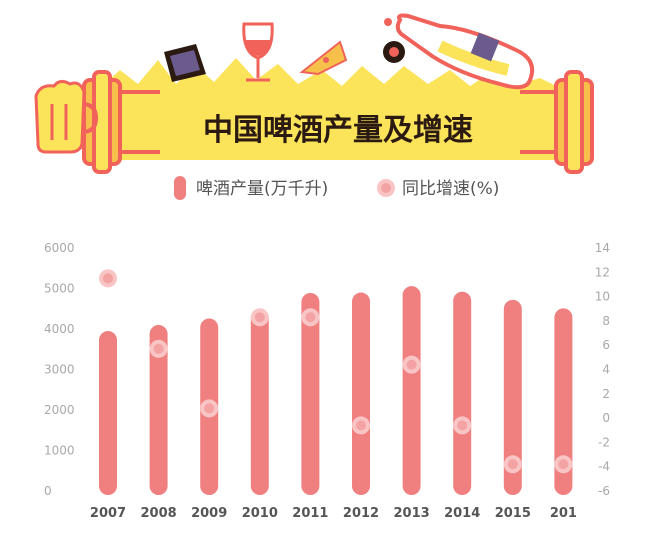 The image size is (652, 542). What do you see at coordinates (606, 345) in the screenshot?
I see `right-axis-tick: 6` at bounding box center [606, 345].